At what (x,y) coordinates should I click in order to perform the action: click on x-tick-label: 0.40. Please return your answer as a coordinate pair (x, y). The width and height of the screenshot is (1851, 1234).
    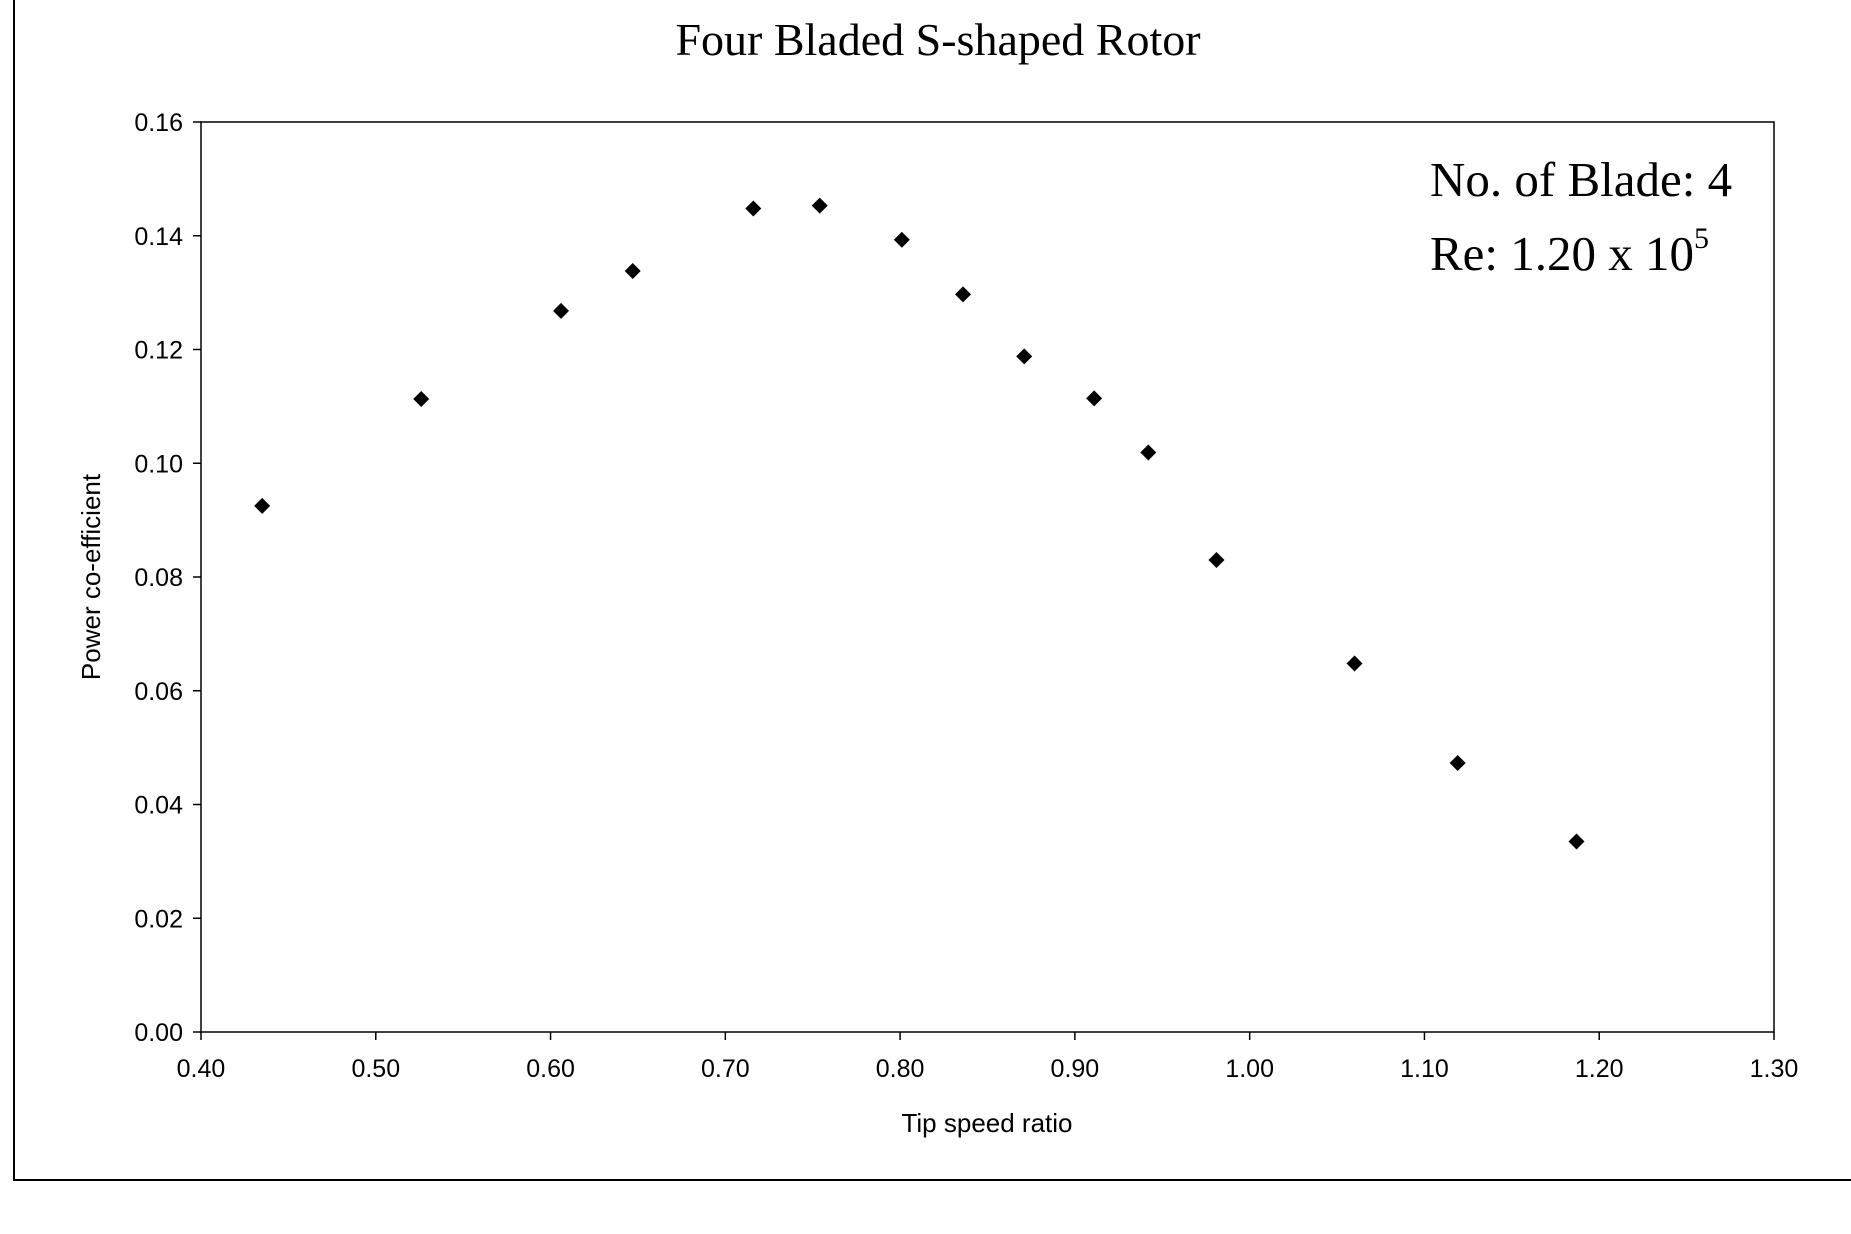
    Looking at the image, I should click on (201, 1069).